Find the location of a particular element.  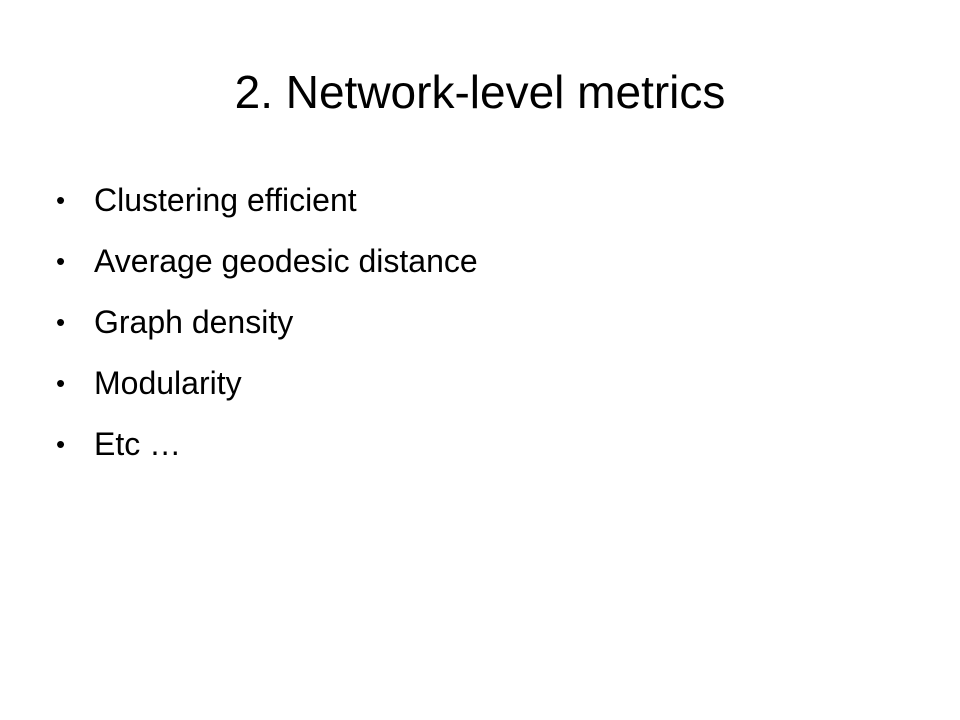

list-item: • Clustering efficient is located at coordinates (267, 200).